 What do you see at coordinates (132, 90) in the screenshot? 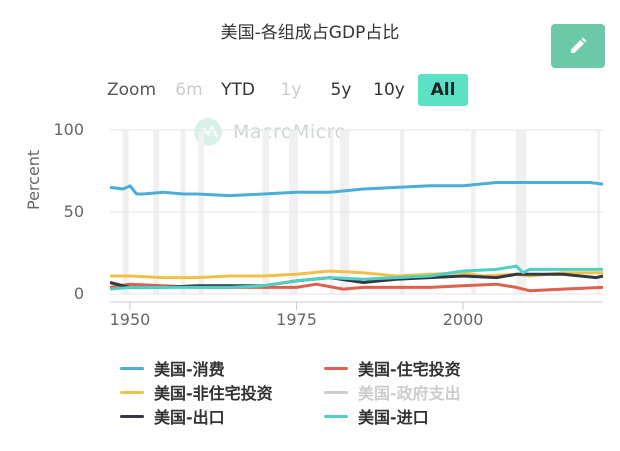
I see `zoom-label: Zoom` at bounding box center [132, 90].